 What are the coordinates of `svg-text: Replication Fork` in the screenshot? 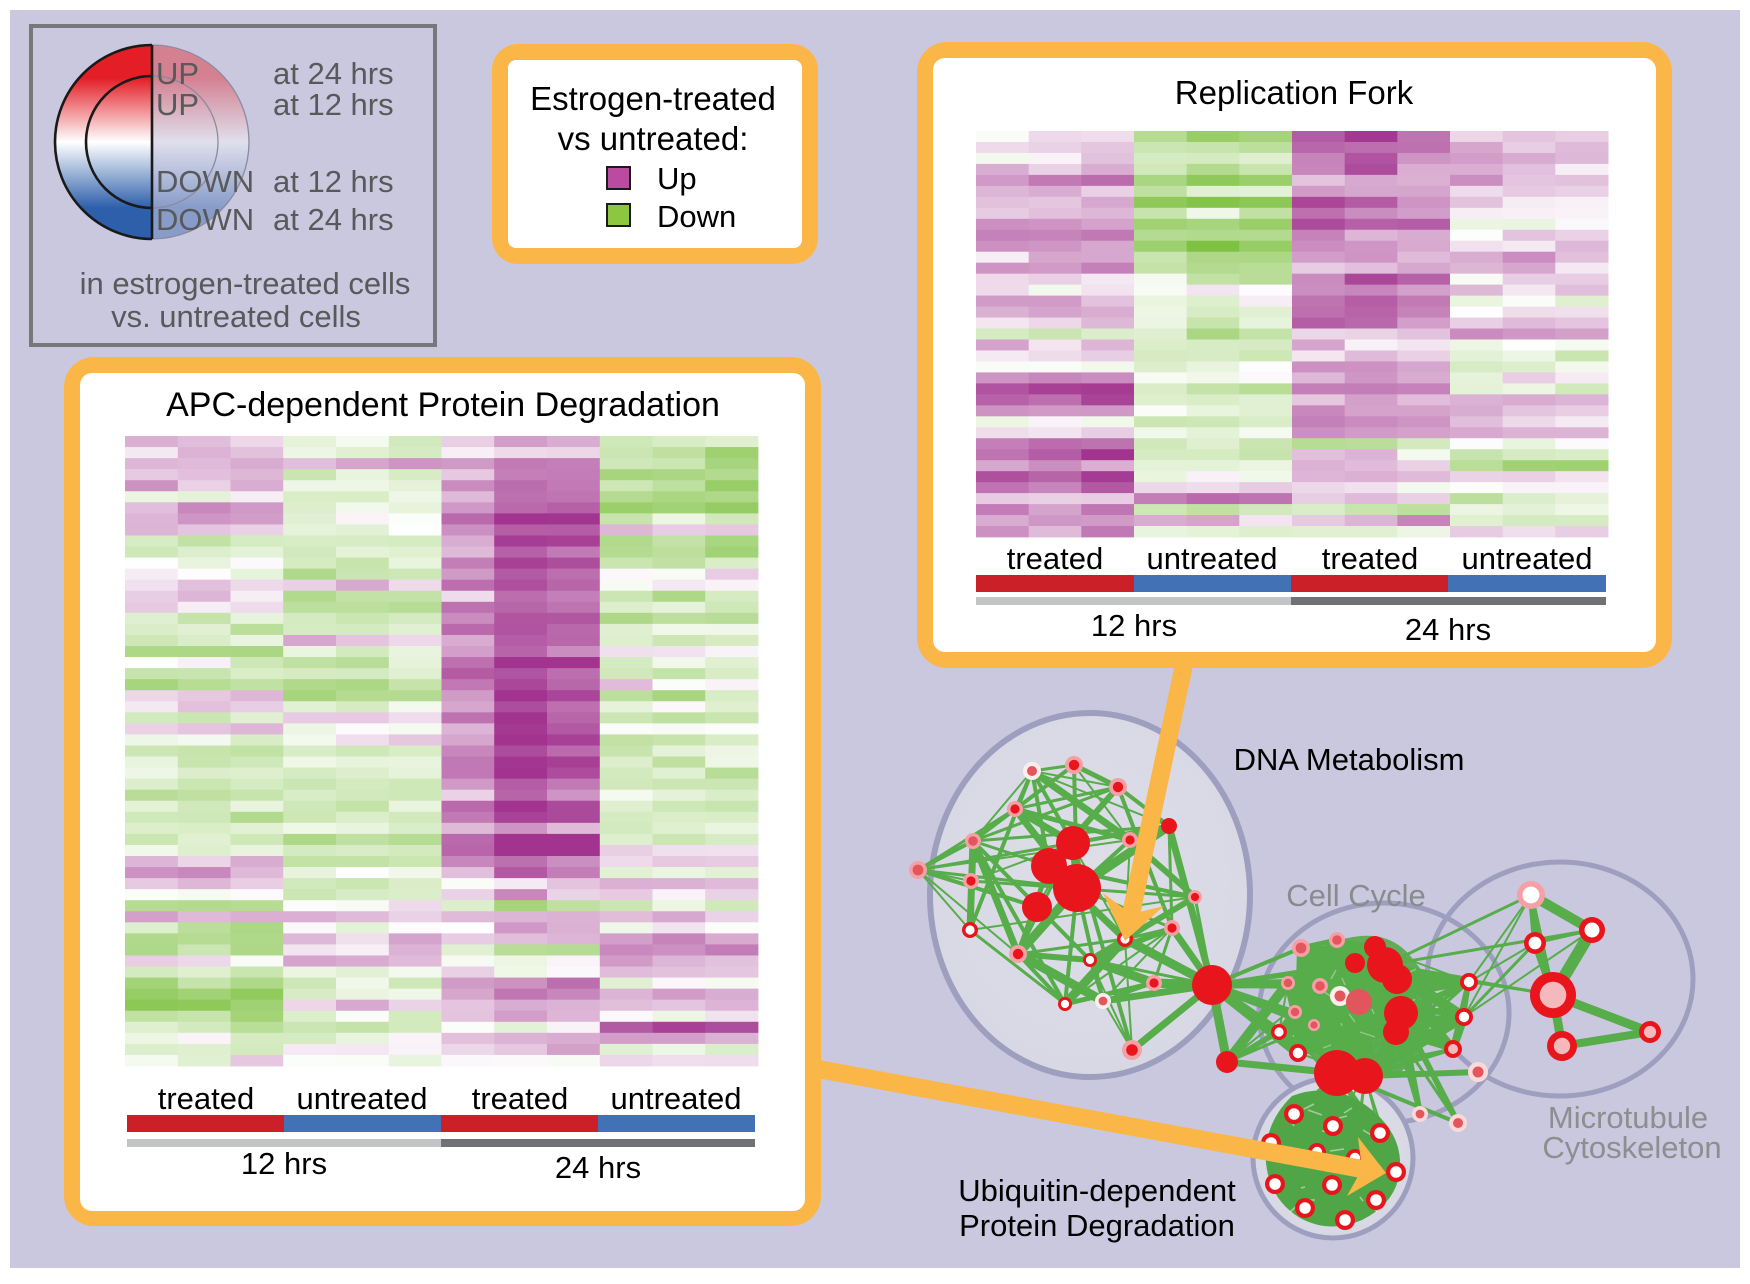 It's located at (1294, 92).